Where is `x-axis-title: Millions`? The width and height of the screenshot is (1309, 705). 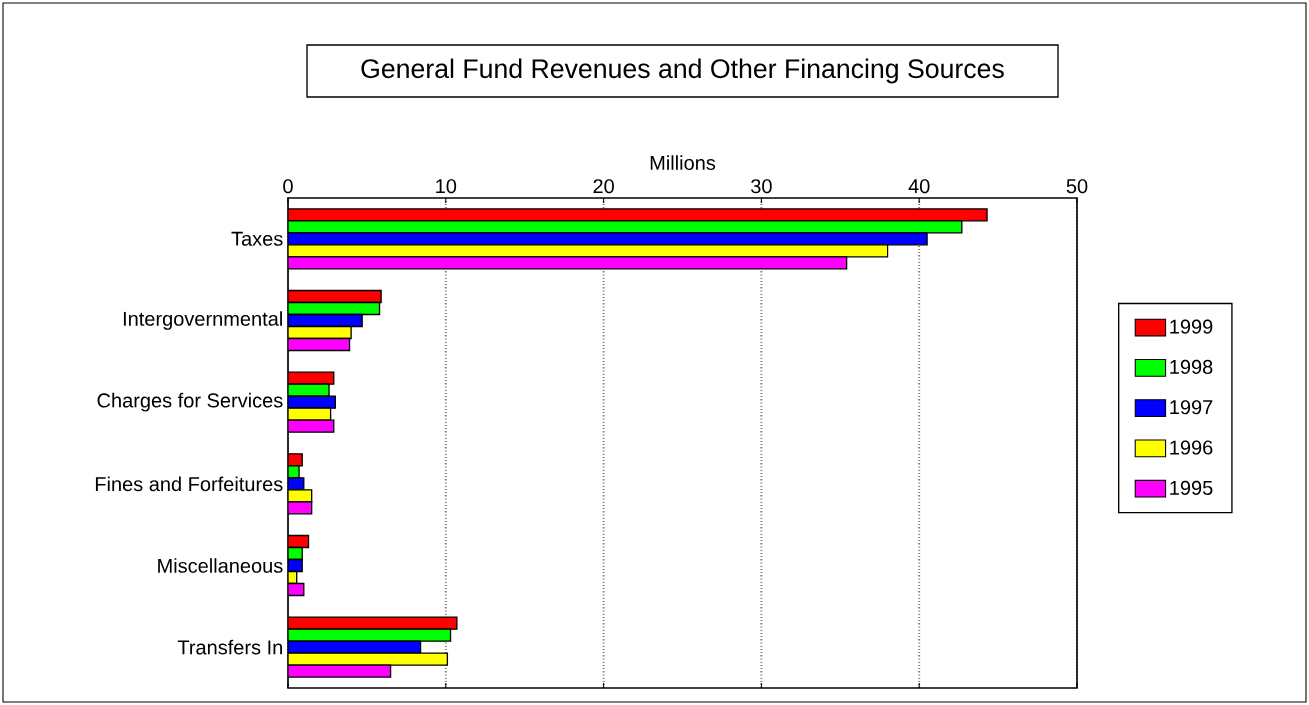 x-axis-title: Millions is located at coordinates (683, 162).